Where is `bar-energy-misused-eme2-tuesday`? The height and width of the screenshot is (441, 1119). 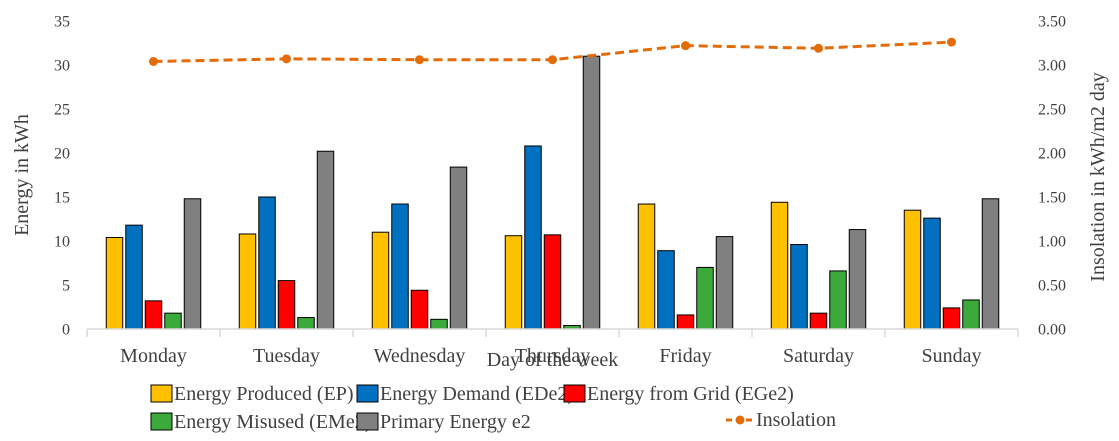
bar-energy-misused-eme2-tuesday is located at coordinates (306, 323).